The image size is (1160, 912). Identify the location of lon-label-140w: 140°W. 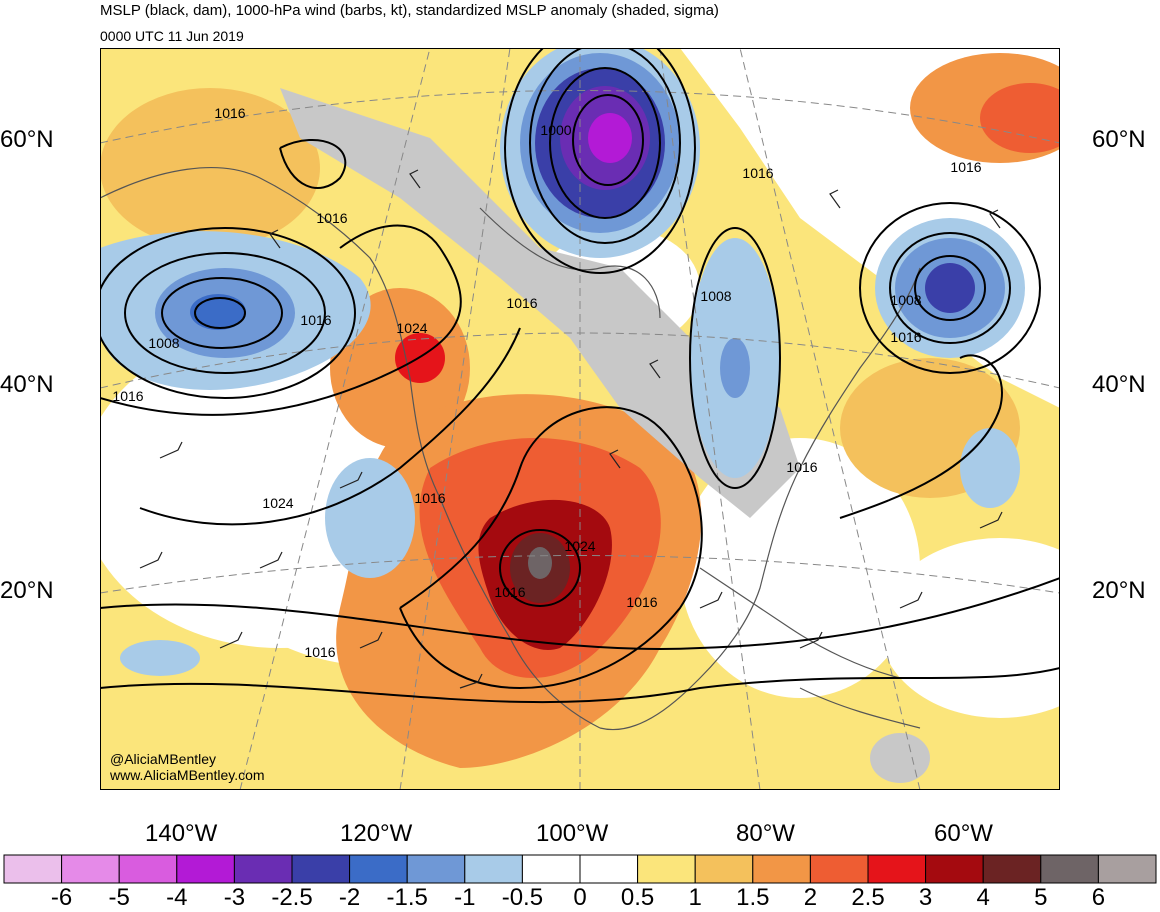
(181, 833).